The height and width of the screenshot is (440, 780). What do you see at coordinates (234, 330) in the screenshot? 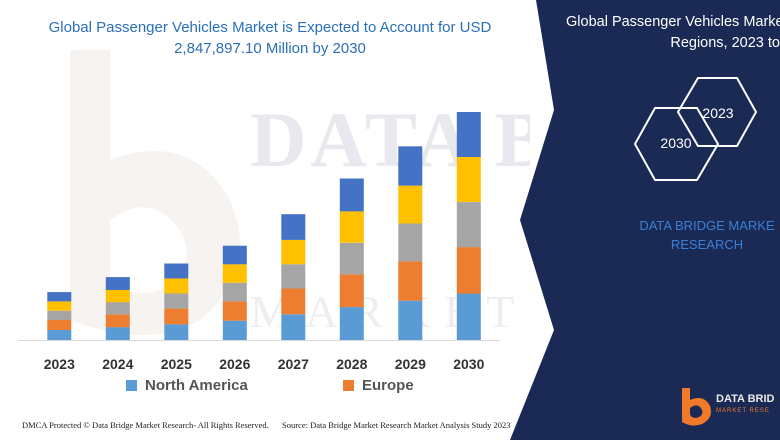
I see `bar-segment-2026-s1` at bounding box center [234, 330].